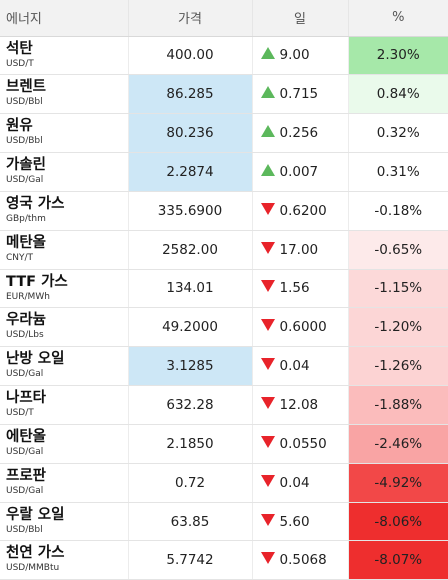 This screenshot has width=448, height=580. What do you see at coordinates (190, 444) in the screenshot?
I see `price-cell: 2.1850` at bounding box center [190, 444].